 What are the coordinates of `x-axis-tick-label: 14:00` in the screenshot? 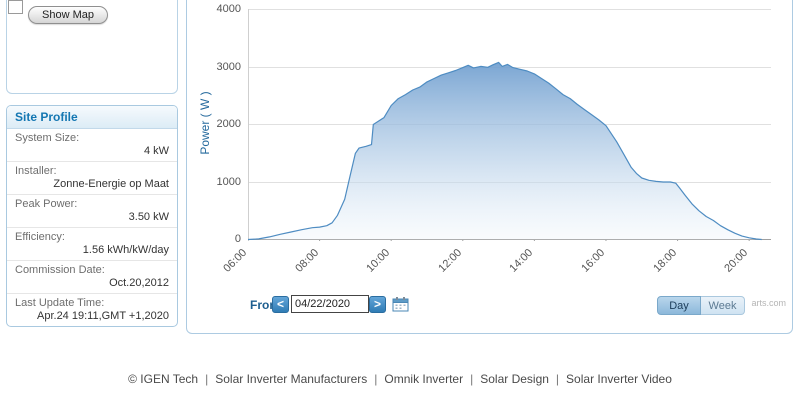 It's located at (521, 260).